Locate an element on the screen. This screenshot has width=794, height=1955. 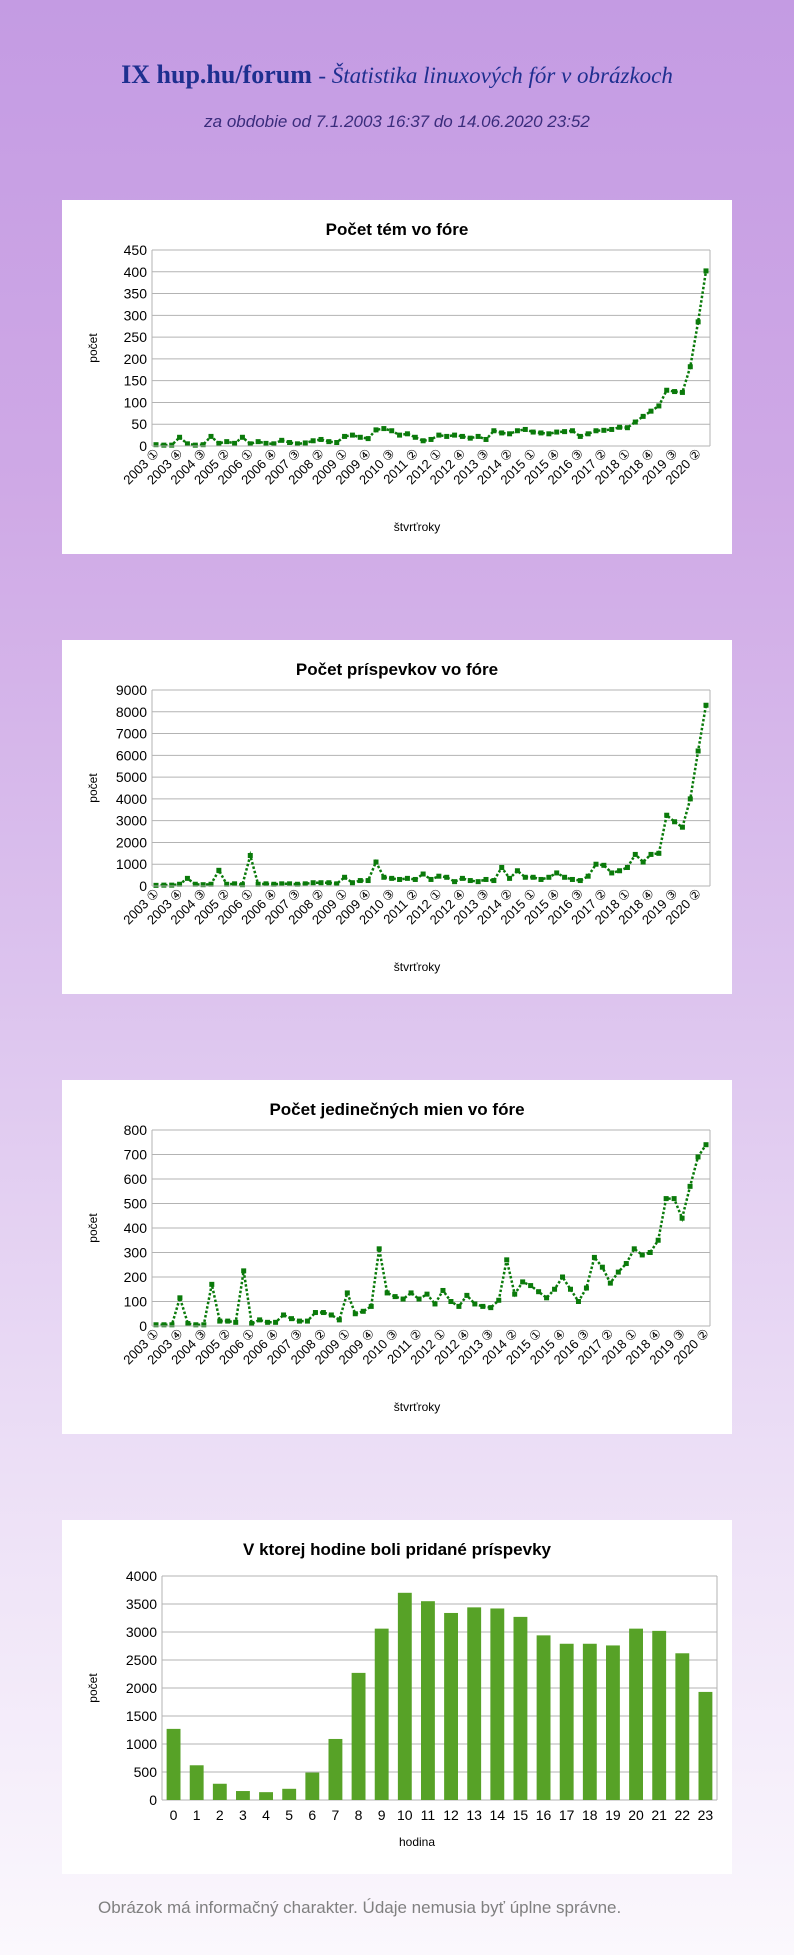
x-tick-label: 17 is located at coordinates (567, 1815).